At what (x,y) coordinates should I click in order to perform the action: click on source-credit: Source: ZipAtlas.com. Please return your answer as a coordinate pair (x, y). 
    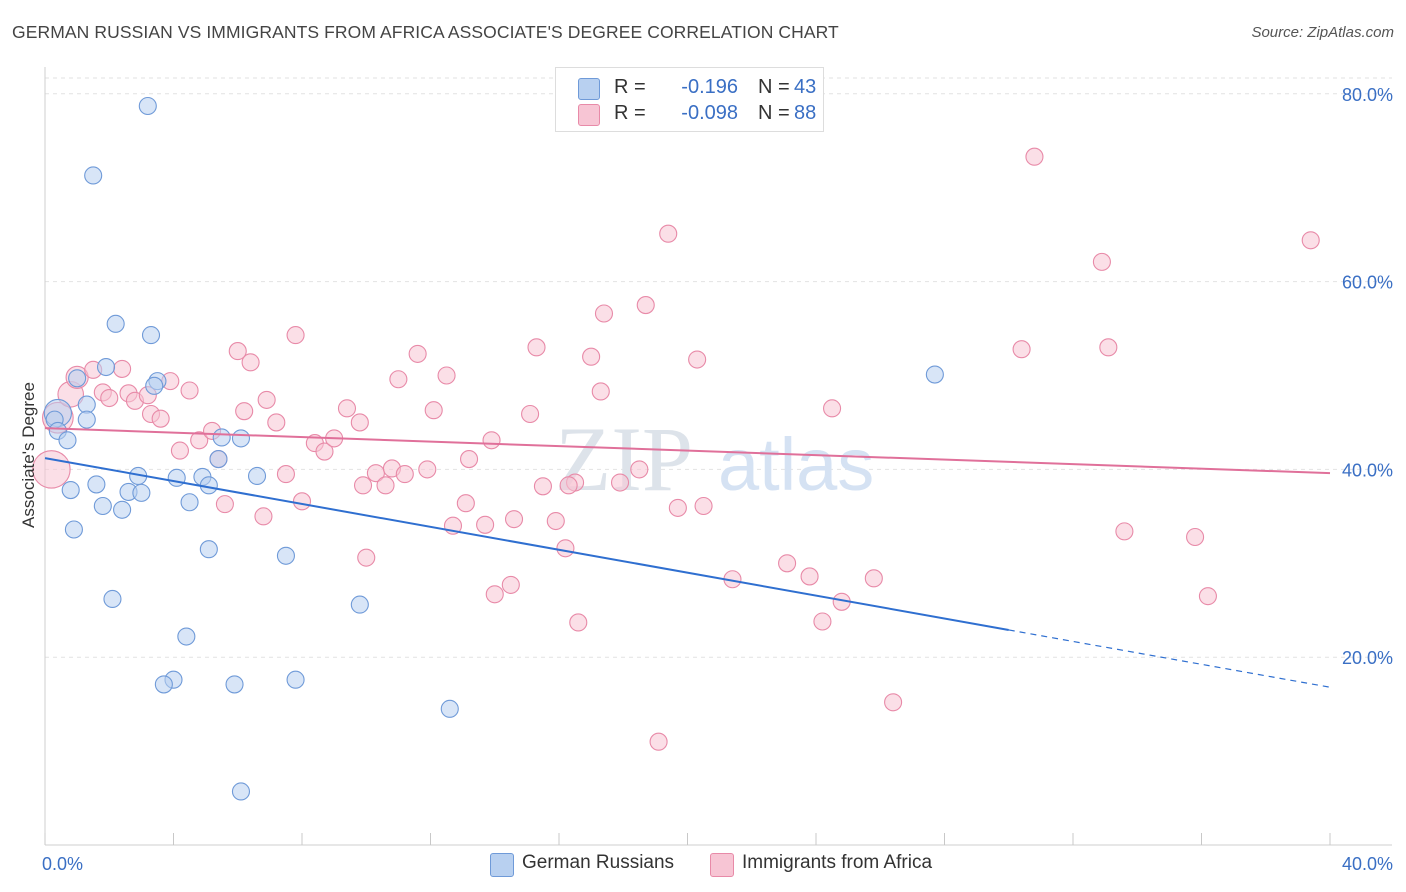
    Looking at the image, I should click on (1322, 32).